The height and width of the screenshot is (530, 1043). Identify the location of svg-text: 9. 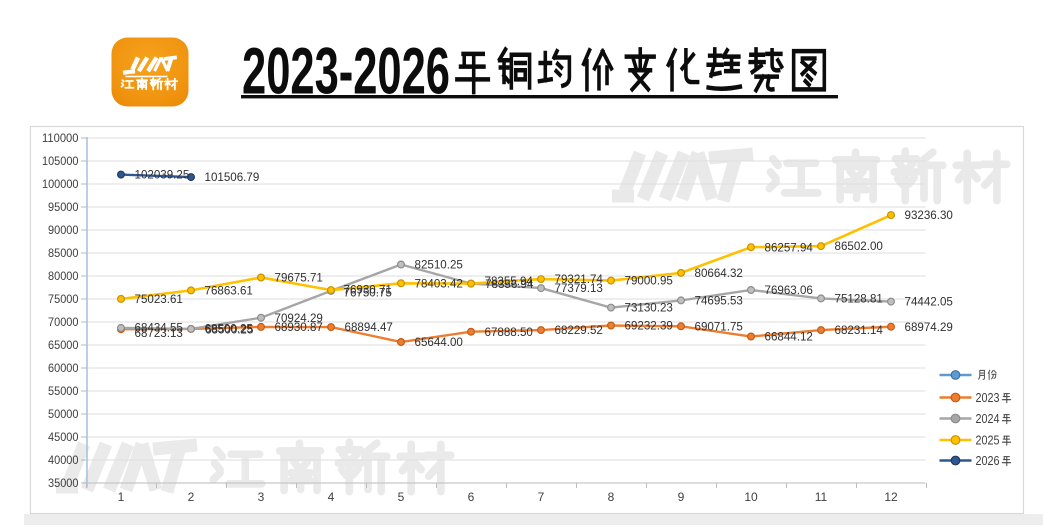
(681, 497).